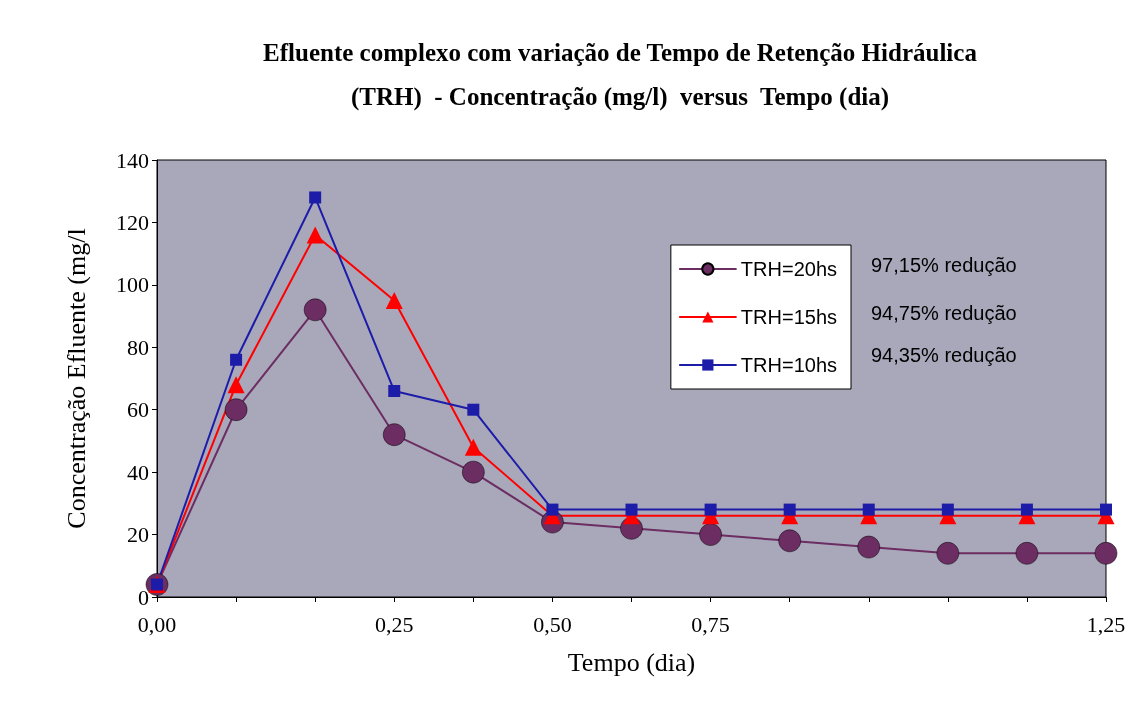 The image size is (1131, 707). What do you see at coordinates (944, 265) in the screenshot?
I see `annotation: 97,15% redução` at bounding box center [944, 265].